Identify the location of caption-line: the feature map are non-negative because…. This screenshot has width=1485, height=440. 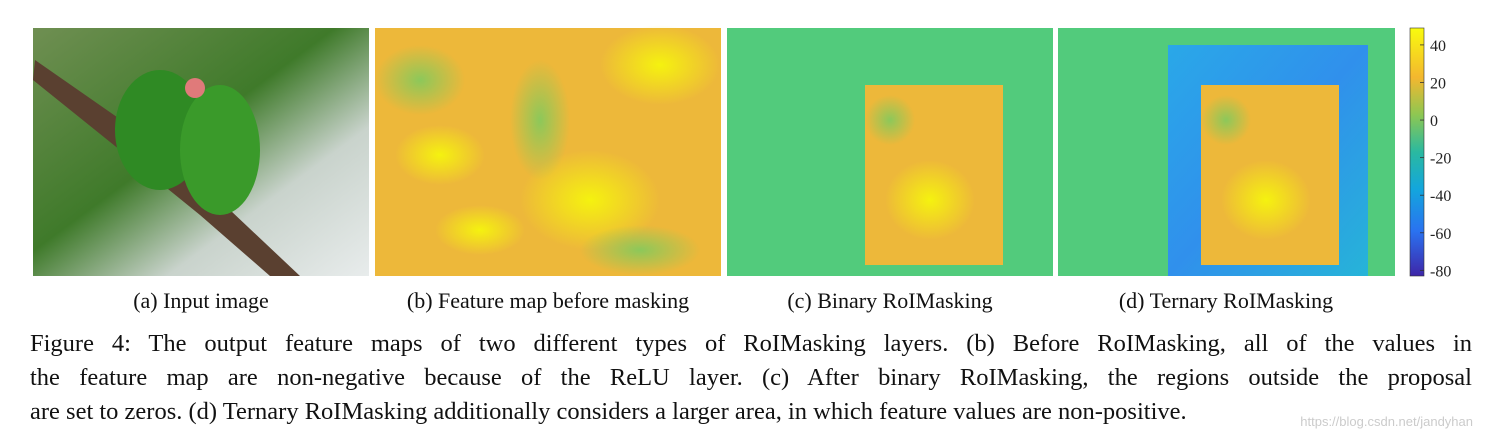
(751, 377).